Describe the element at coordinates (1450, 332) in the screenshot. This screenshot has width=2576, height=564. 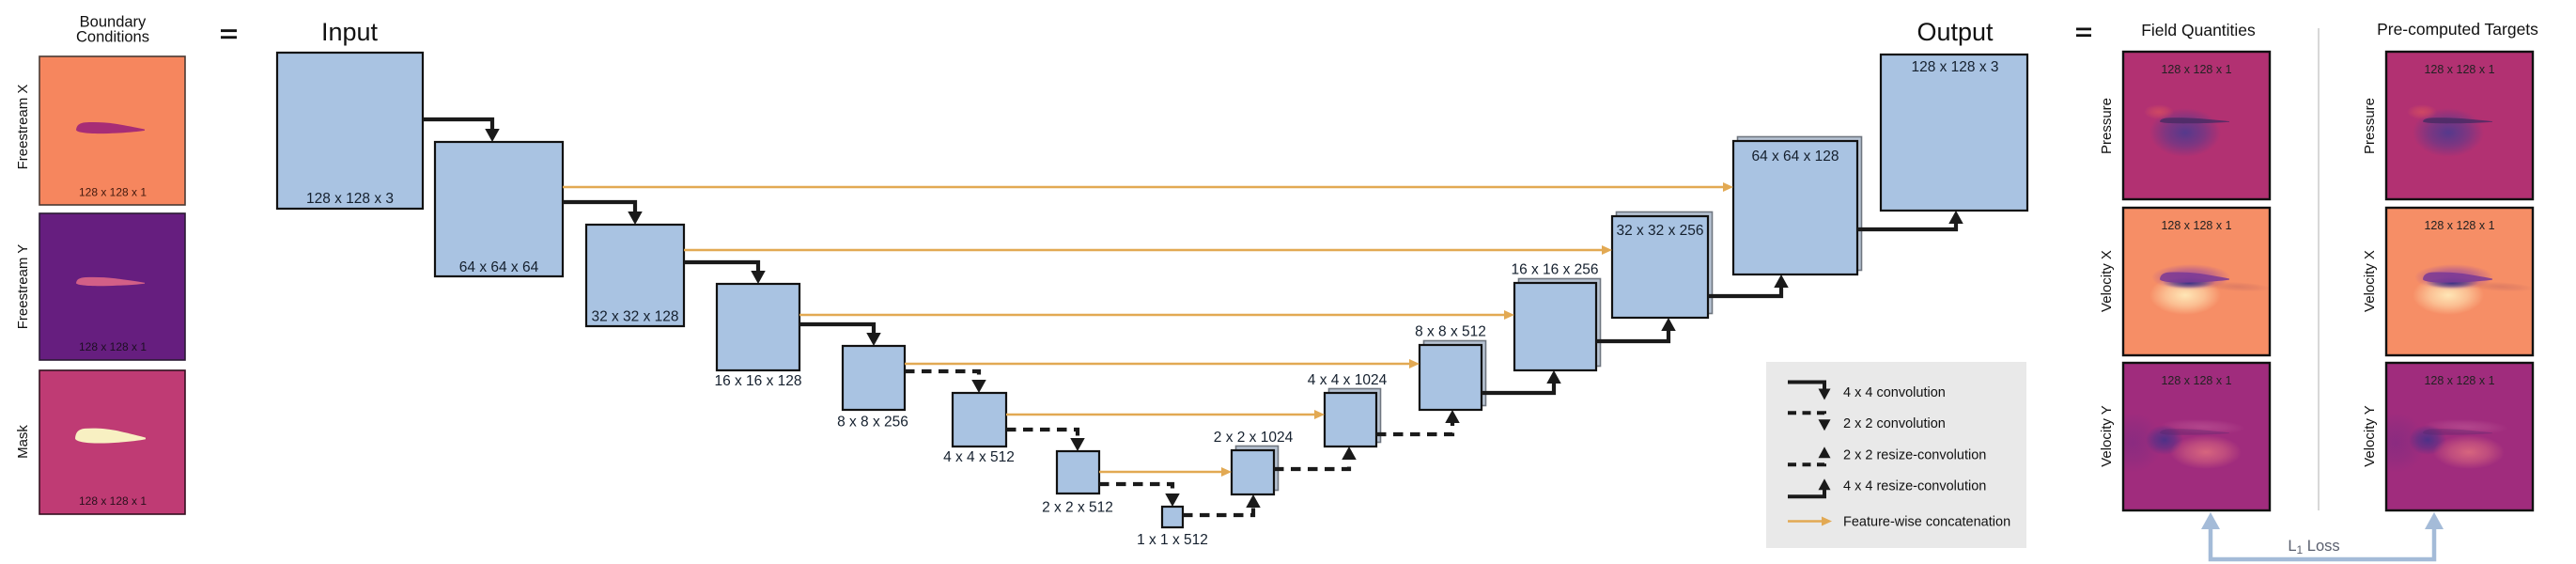
I see `svg-text: 8 x 8 x 512` at that location.